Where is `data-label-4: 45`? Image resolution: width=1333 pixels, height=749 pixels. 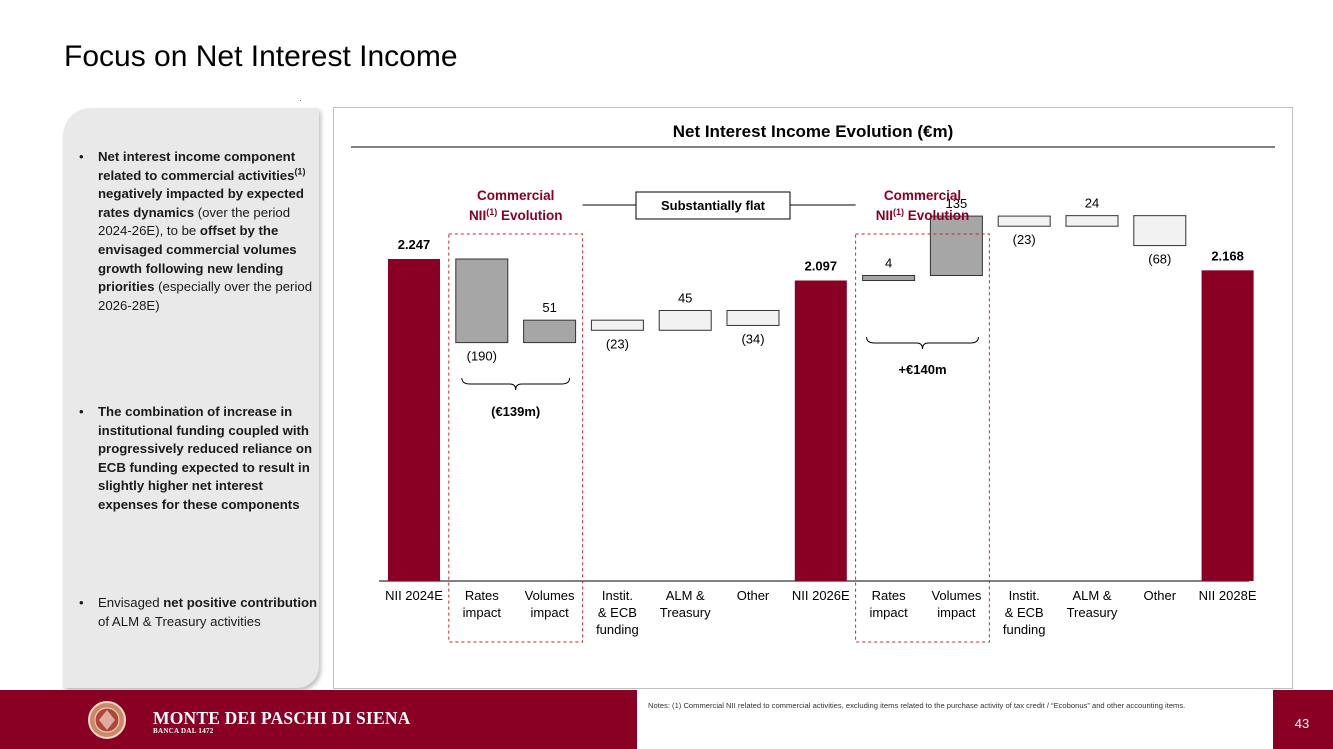
data-label-4: 45 is located at coordinates (685, 297).